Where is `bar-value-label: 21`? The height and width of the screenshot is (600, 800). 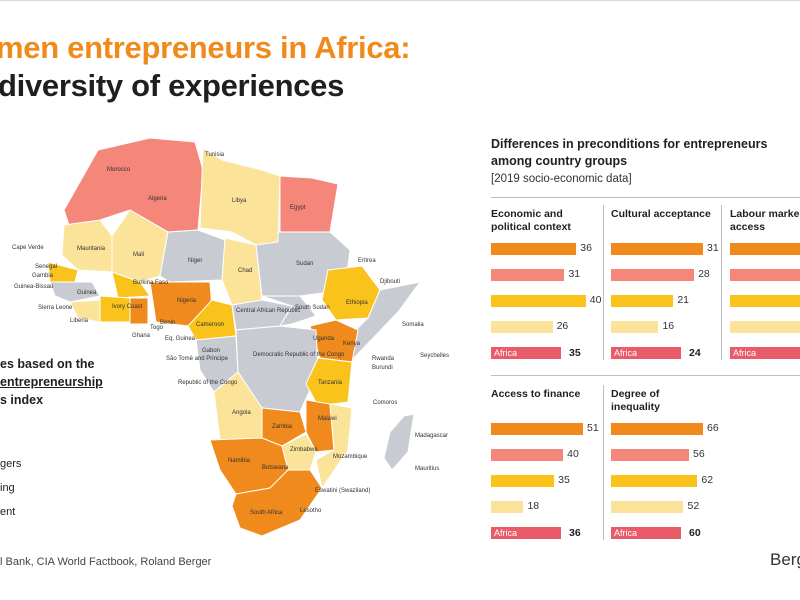
bar-value-label: 21 is located at coordinates (683, 300).